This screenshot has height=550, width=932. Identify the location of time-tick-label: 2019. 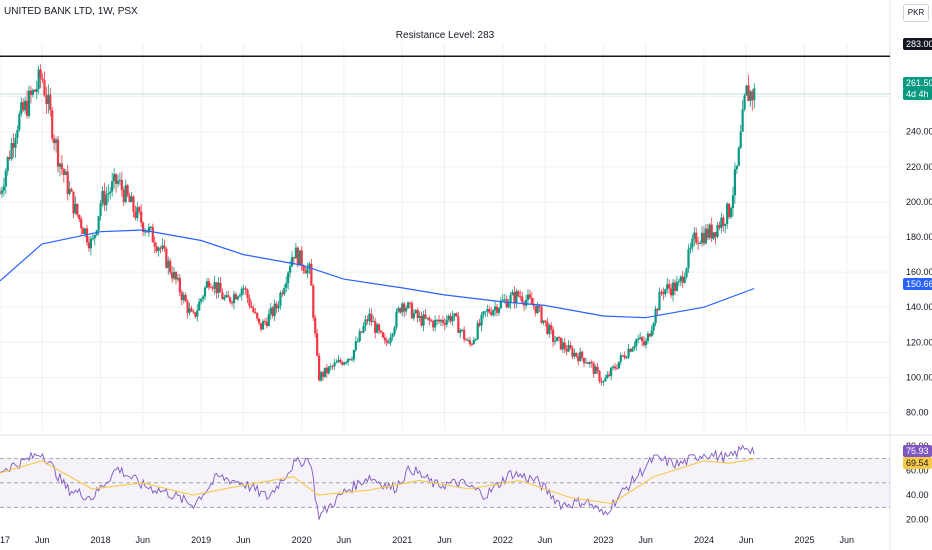
(201, 540).